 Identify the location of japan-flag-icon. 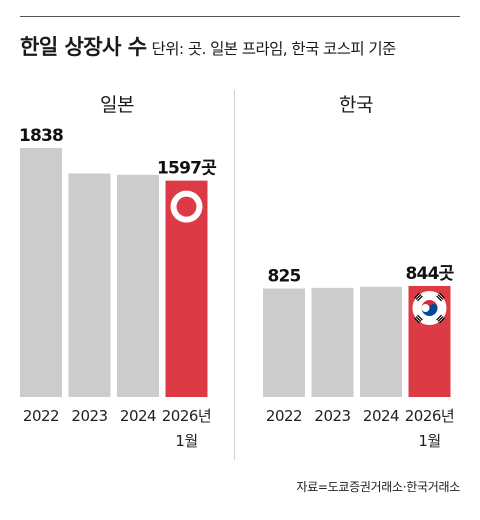
(186, 206).